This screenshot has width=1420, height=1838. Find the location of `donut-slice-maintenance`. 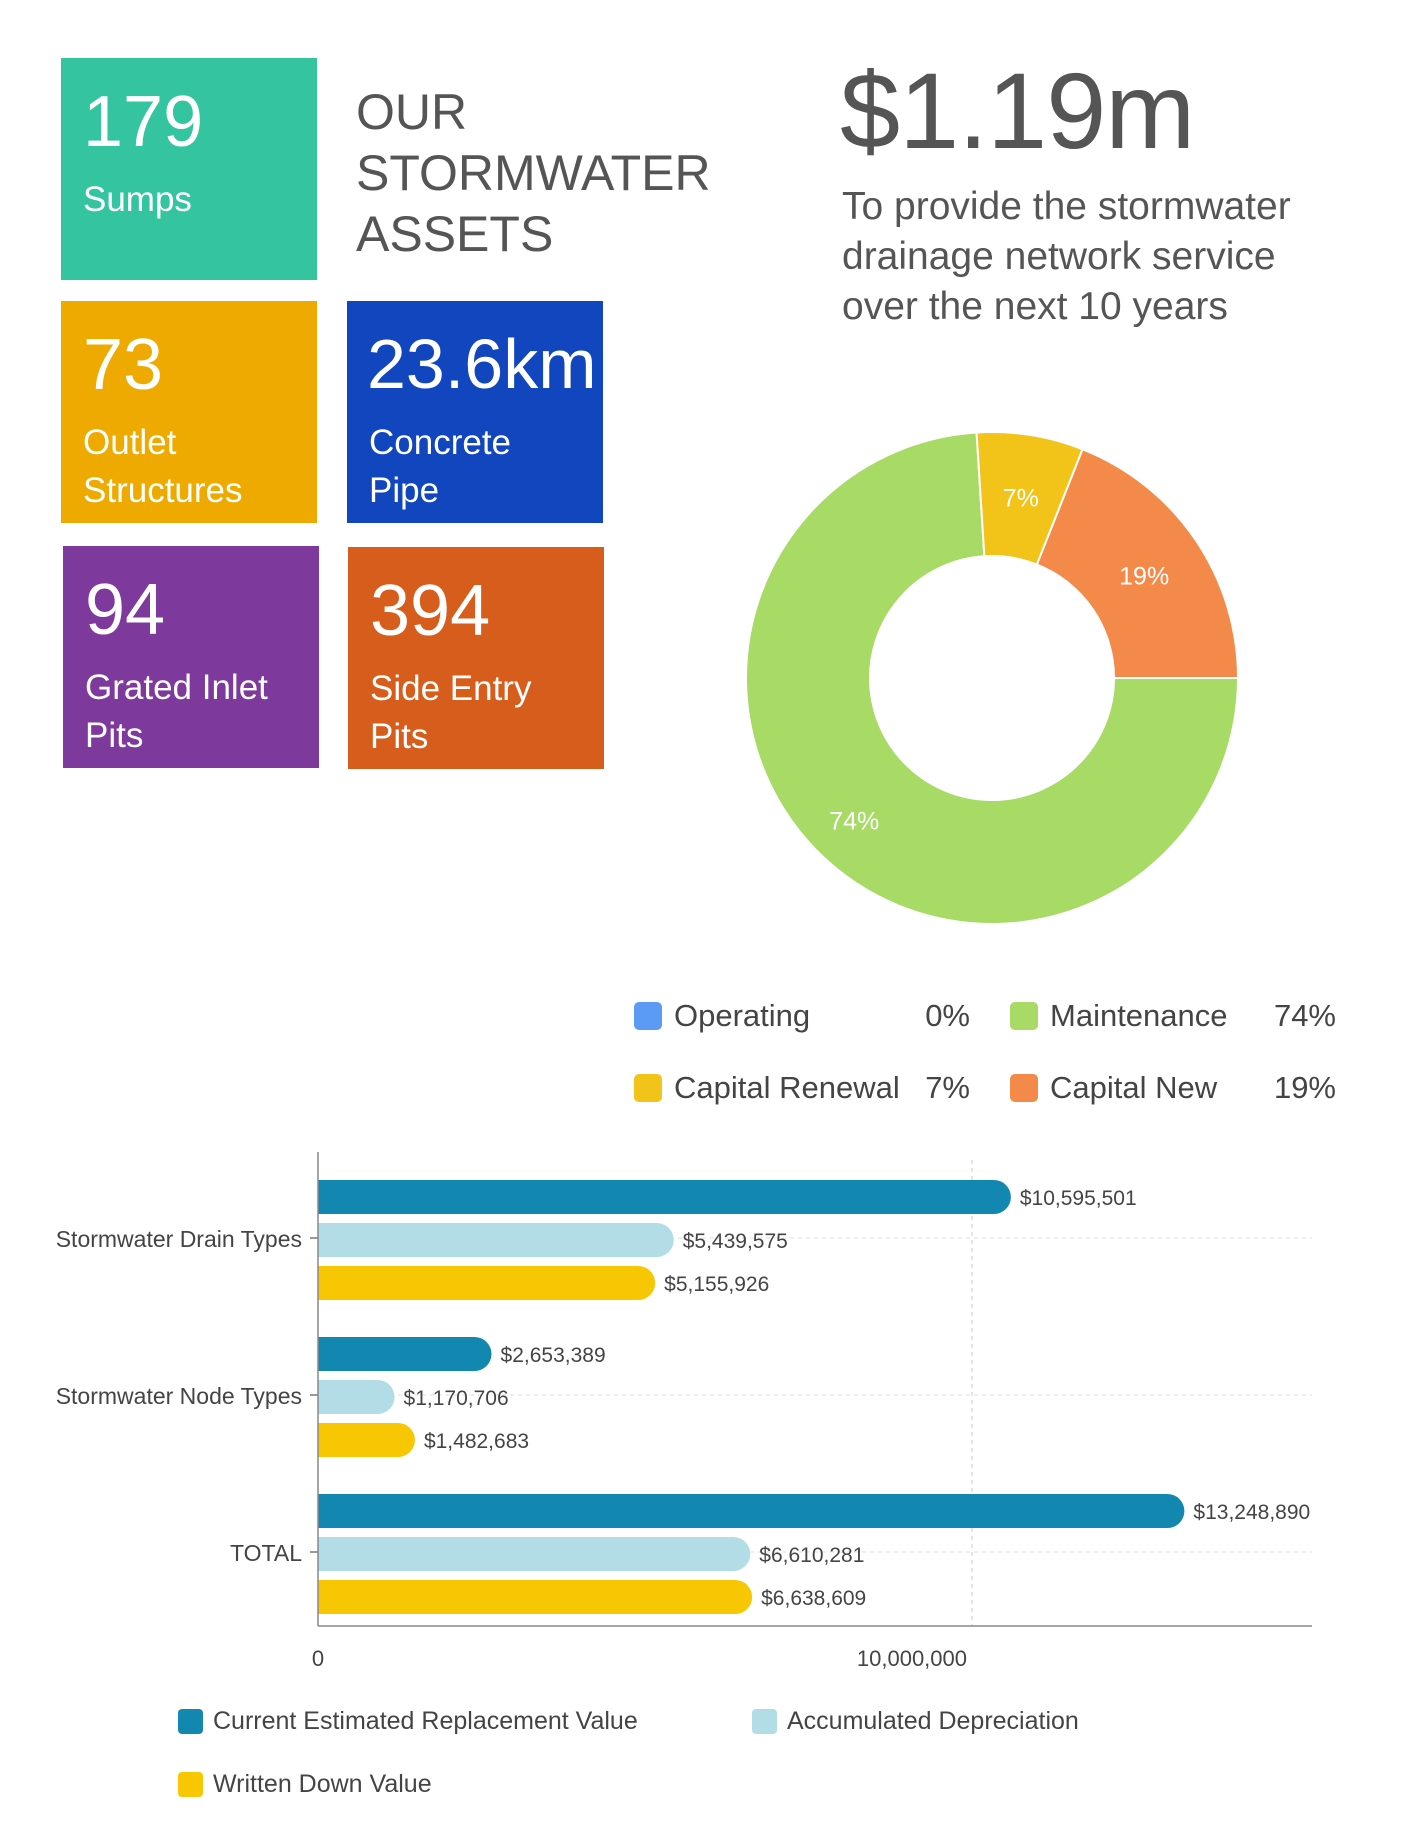

donut-slice-maintenance is located at coordinates (992, 678).